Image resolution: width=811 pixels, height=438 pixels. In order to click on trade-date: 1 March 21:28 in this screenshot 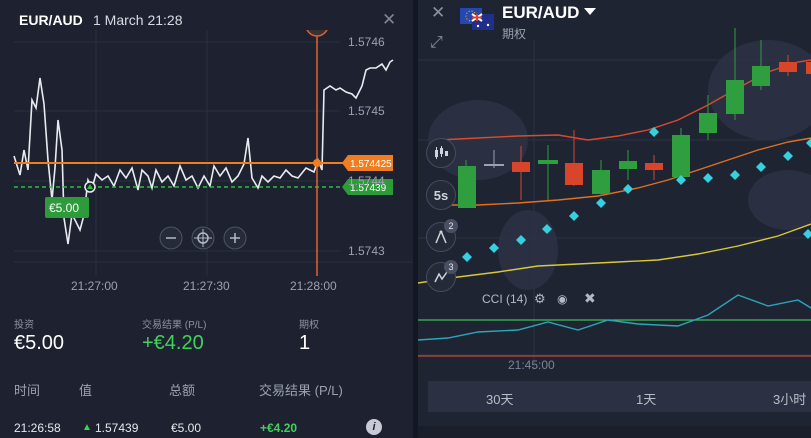, I will do `click(138, 20)`.